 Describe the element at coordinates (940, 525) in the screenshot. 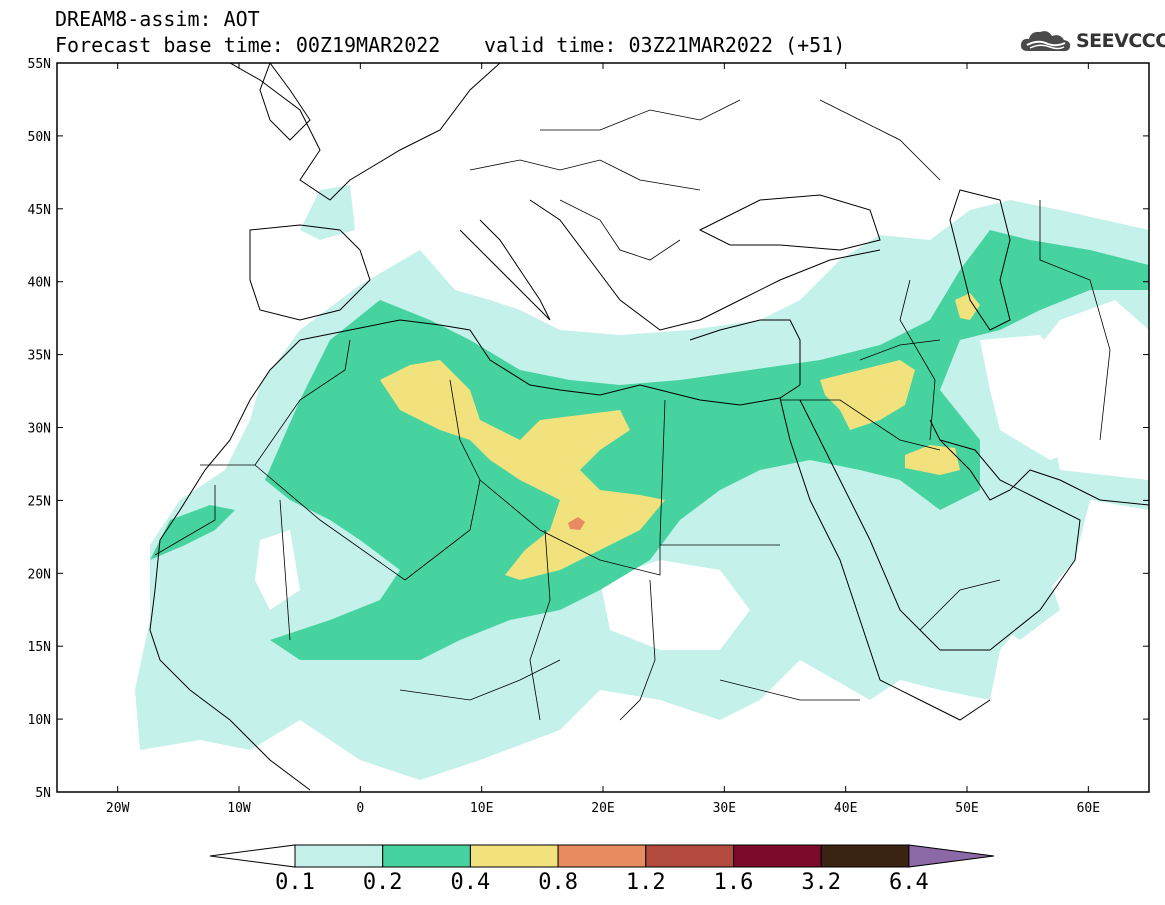

I see `coastline-arabia` at that location.